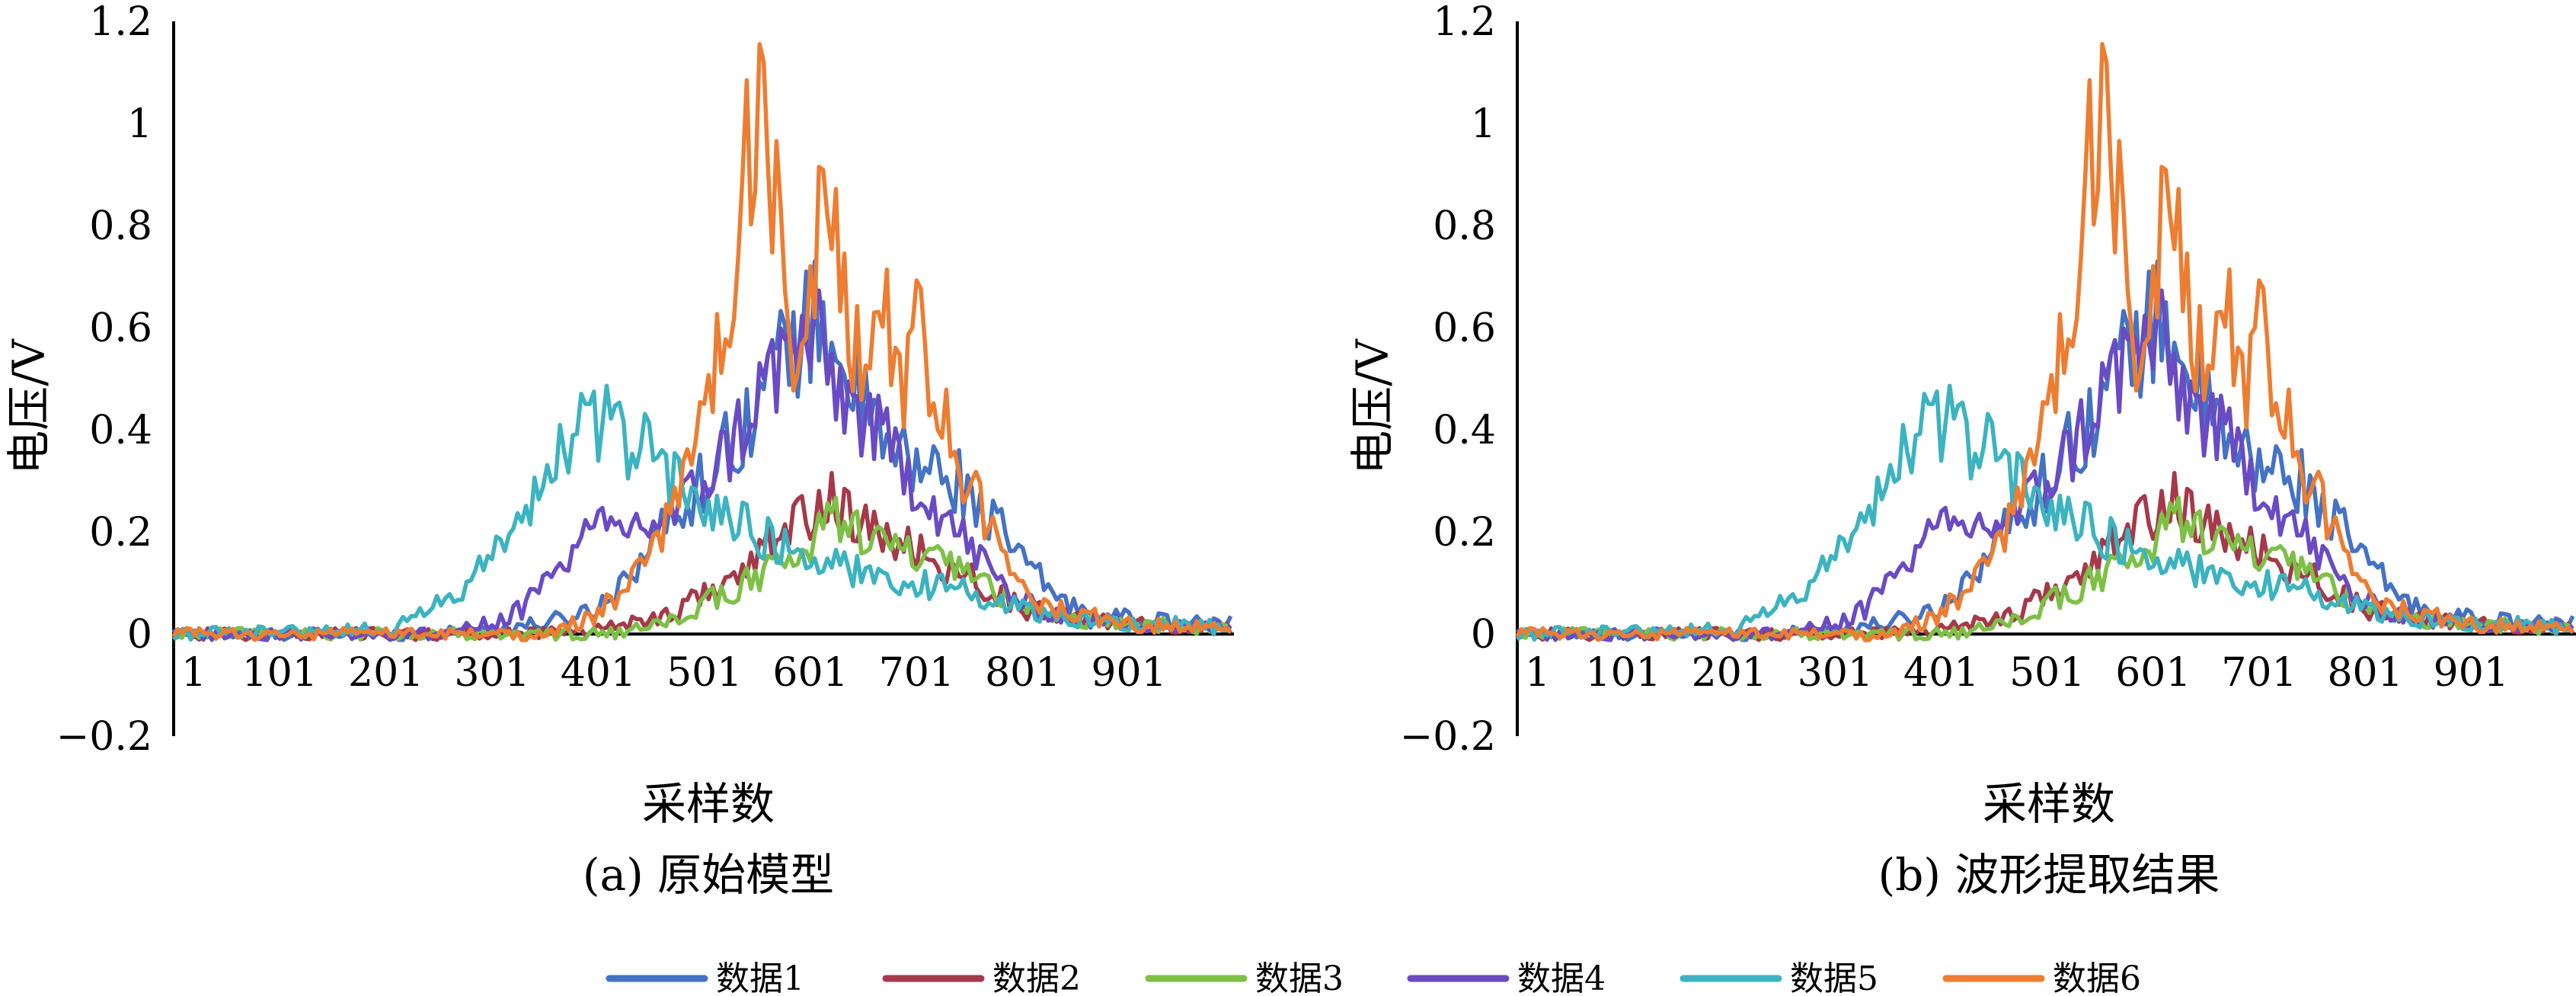 The width and height of the screenshot is (2576, 996). I want to click on panel-caption: (a) 原始模型, so click(708, 875).